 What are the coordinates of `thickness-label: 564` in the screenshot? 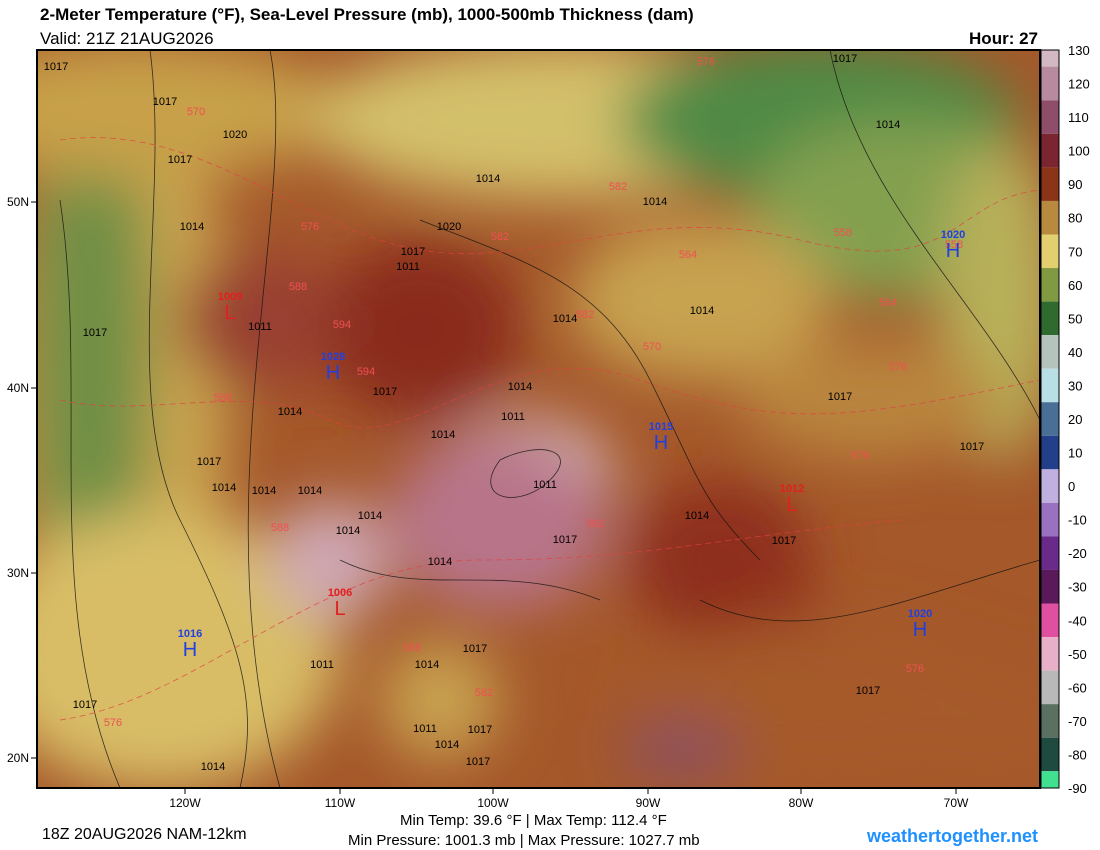 It's located at (888, 303).